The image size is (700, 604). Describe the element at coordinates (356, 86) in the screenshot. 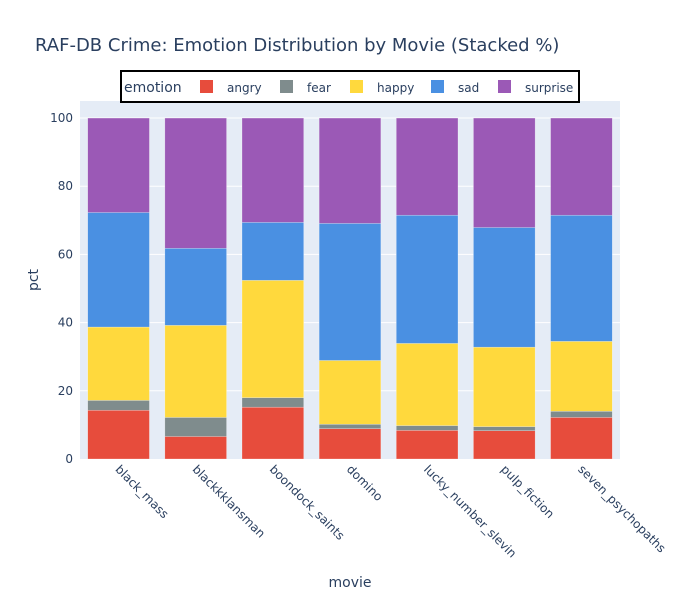

I see `legend-swatch-happy` at that location.